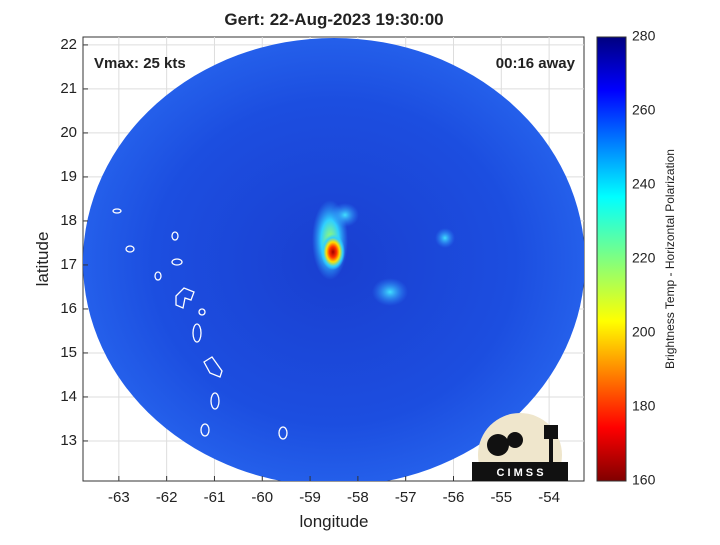  What do you see at coordinates (42, 259) in the screenshot?
I see `y-axis-label: latitude` at bounding box center [42, 259].